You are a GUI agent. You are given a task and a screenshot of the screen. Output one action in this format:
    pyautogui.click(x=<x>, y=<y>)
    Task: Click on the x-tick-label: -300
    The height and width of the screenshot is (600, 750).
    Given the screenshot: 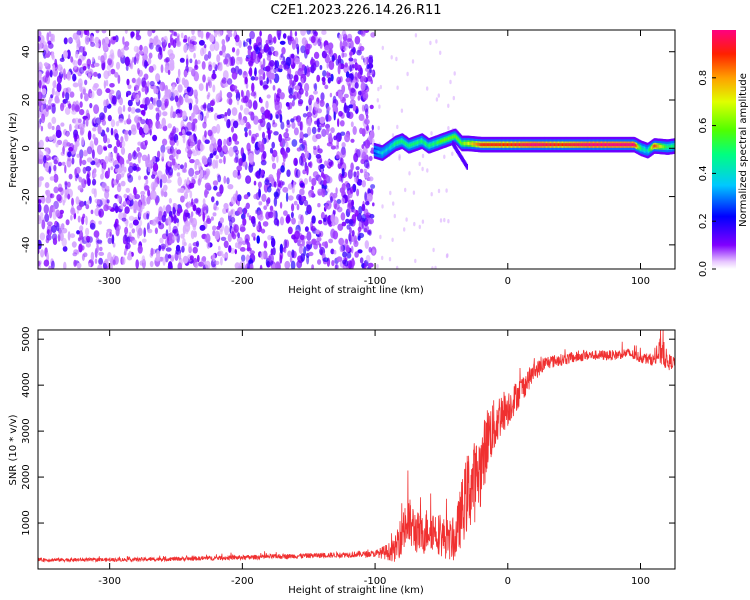 What is the action you would take?
    pyautogui.click(x=109, y=281)
    